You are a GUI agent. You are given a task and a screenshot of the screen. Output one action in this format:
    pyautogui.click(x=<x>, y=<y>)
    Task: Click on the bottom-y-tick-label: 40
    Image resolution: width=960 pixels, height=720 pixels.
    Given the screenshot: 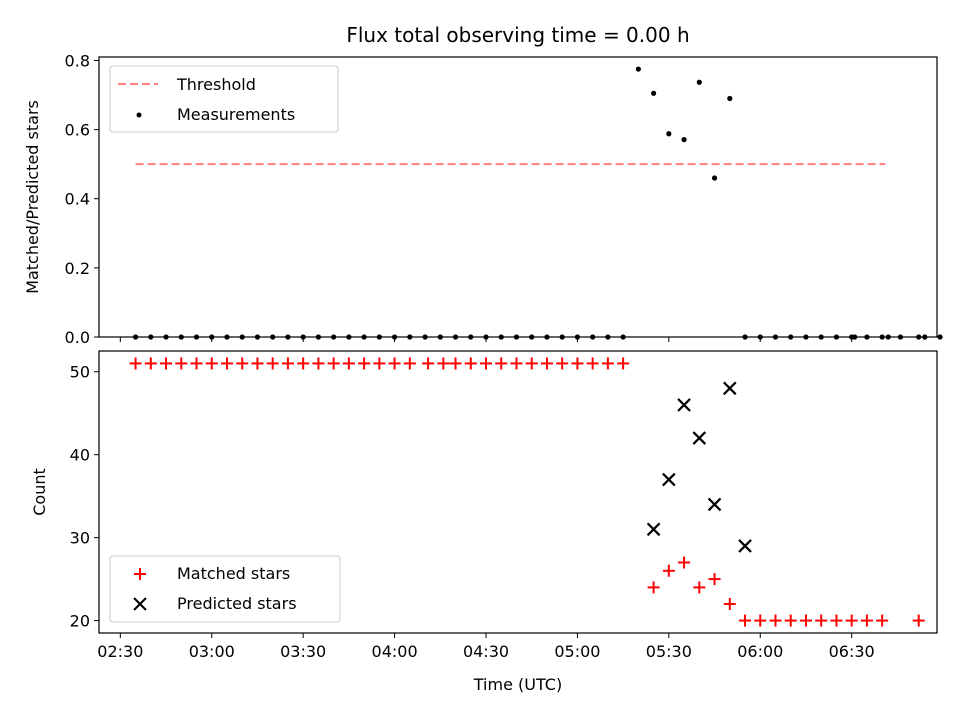 What is the action you would take?
    pyautogui.click(x=80, y=455)
    